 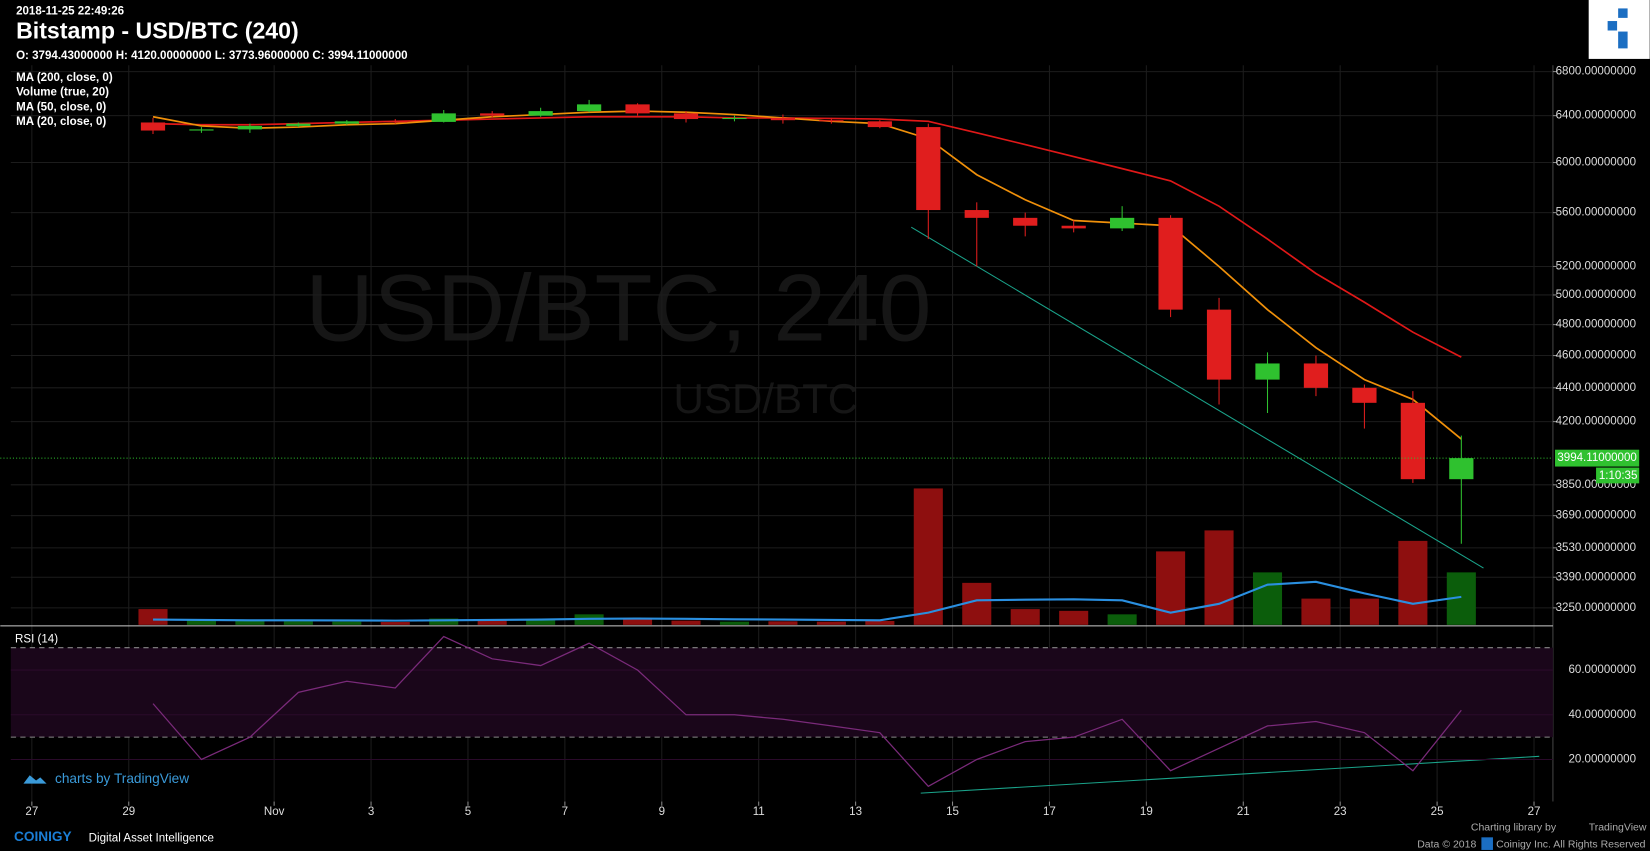 I want to click on legend-entry: MA (200, close, 0), so click(x=64, y=78).